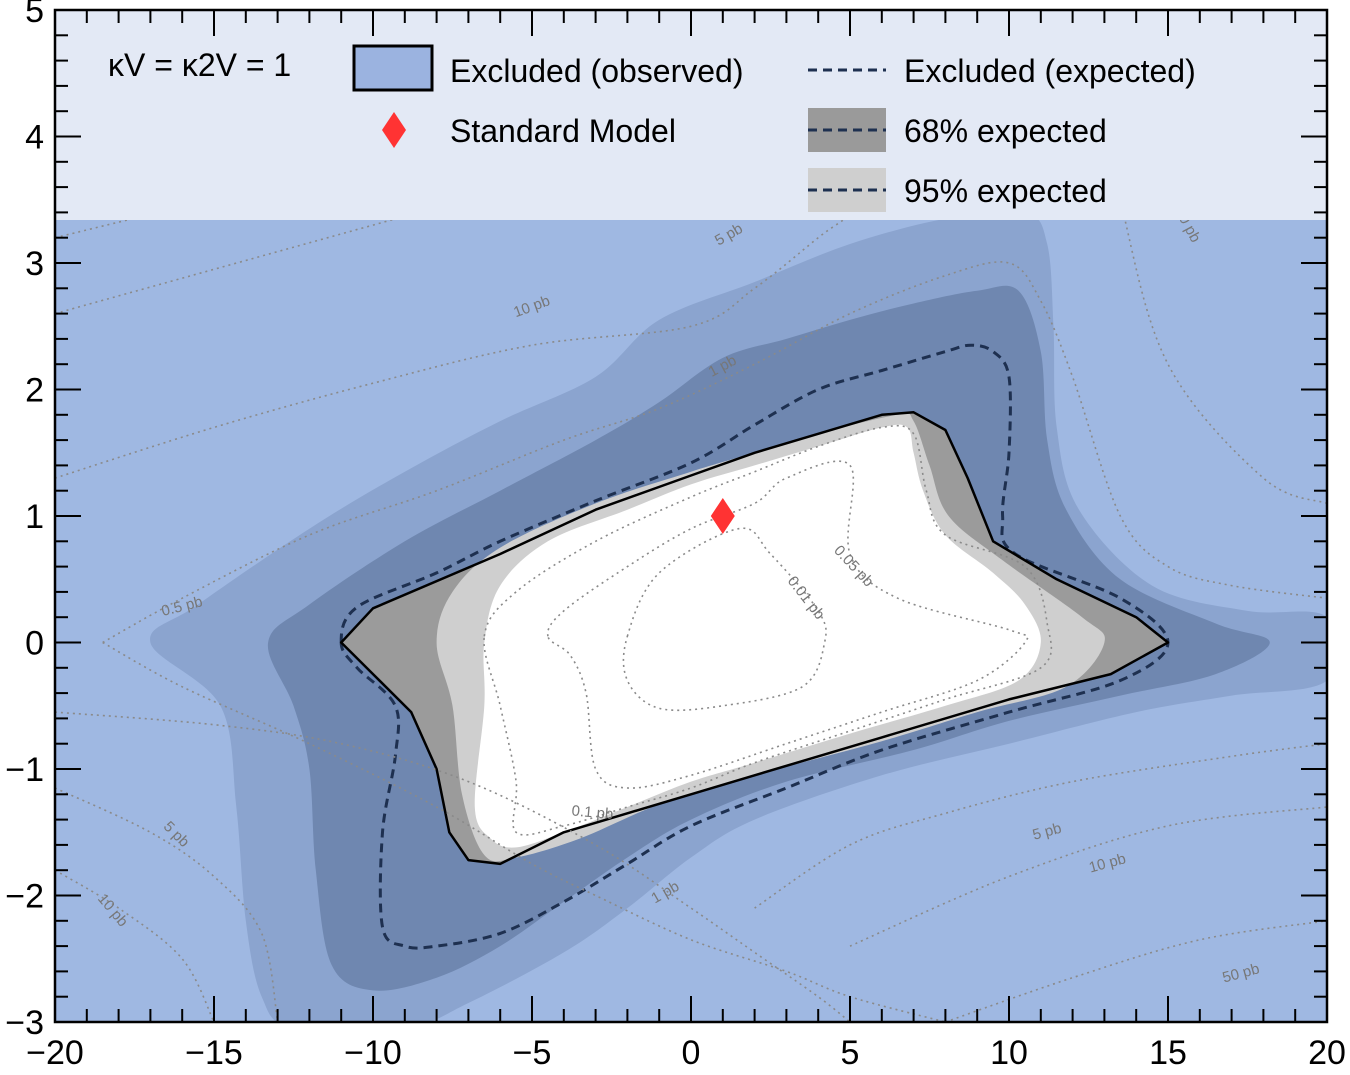  What do you see at coordinates (393, 68) in the screenshot?
I see `legend-observed-swatch` at bounding box center [393, 68].